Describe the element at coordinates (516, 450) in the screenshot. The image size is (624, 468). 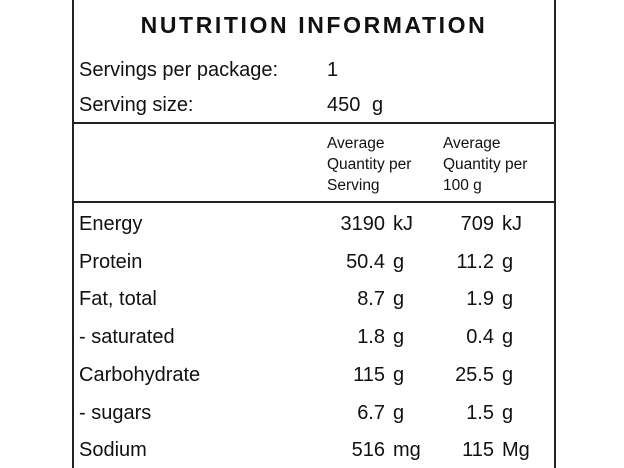
I see `per-100g-unit: Mg` at that location.